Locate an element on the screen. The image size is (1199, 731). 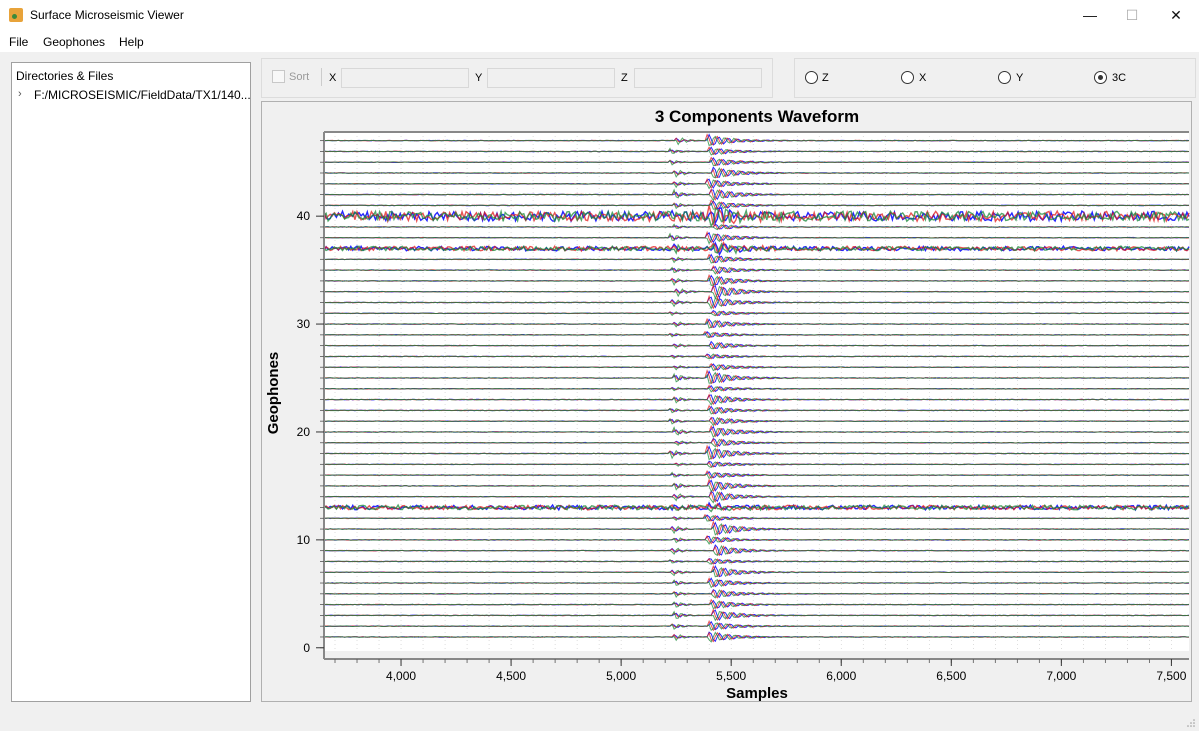
menu-geophones: Geophones is located at coordinates (74, 42).